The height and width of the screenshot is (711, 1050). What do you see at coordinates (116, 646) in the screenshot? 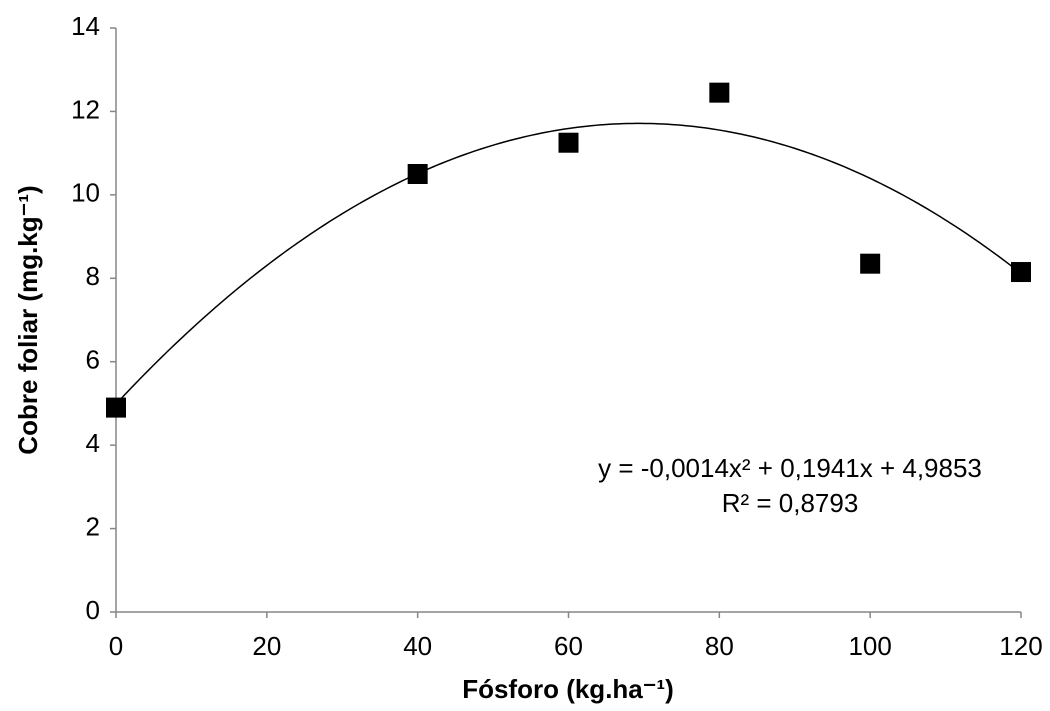
I see `x-tick-label: 0` at bounding box center [116, 646].